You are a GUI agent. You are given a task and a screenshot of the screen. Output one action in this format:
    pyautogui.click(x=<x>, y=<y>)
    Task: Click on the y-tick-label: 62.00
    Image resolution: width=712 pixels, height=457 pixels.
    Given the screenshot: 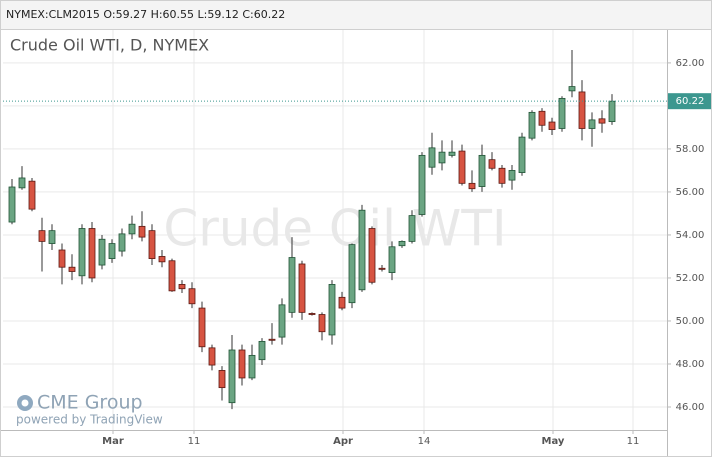 What is the action you would take?
    pyautogui.click(x=690, y=63)
    